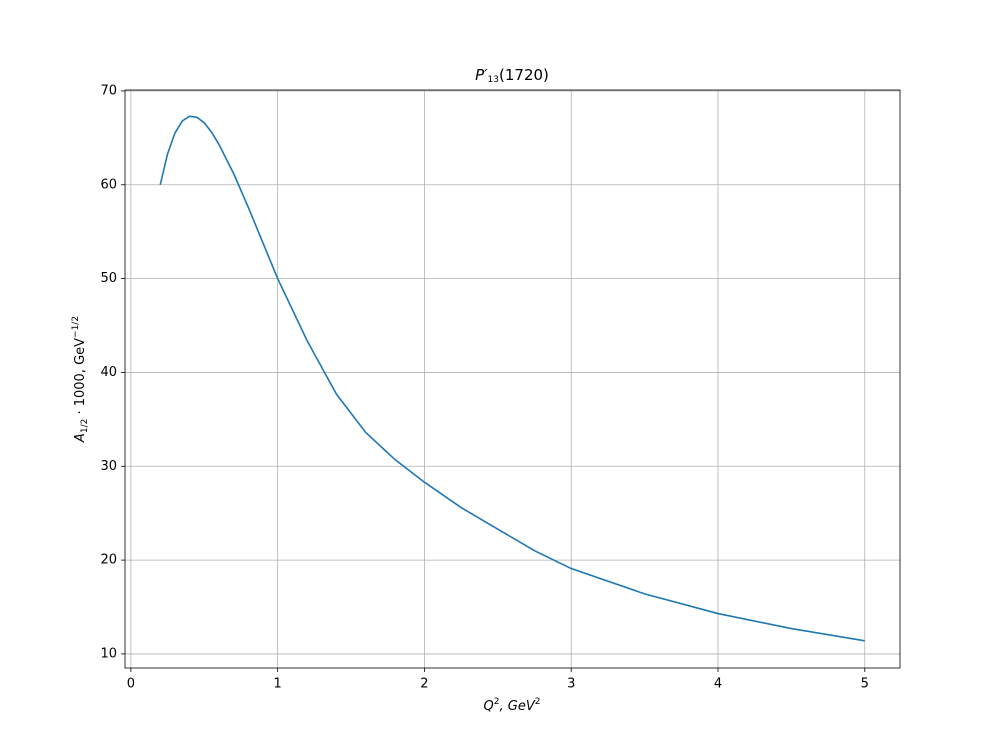 The image size is (1000, 750). Describe the element at coordinates (718, 684) in the screenshot. I see `x-tick-label: 4` at that location.